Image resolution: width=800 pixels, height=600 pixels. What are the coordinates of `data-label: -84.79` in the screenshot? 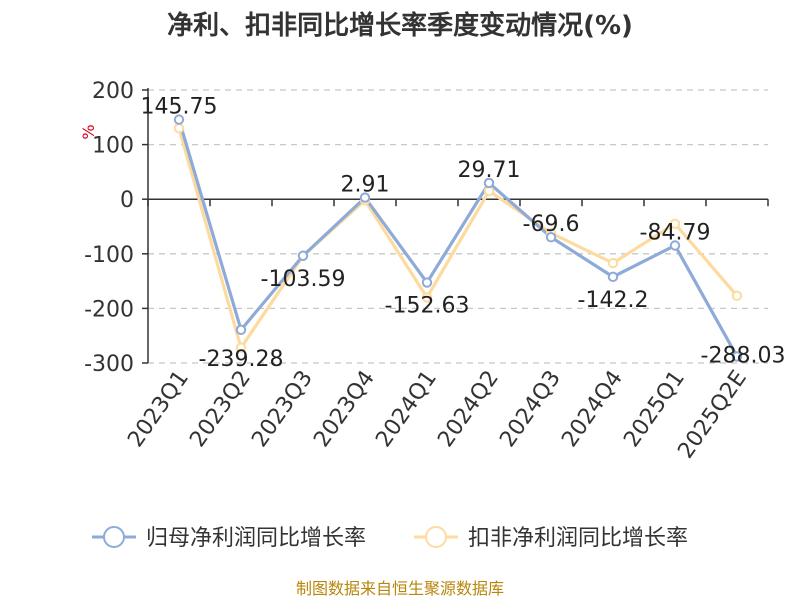 It's located at (675, 232).